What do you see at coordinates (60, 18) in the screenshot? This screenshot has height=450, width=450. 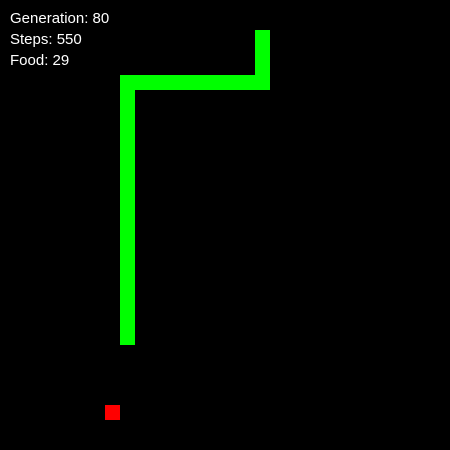 I see `generation-counter: Generation: 80` at bounding box center [60, 18].